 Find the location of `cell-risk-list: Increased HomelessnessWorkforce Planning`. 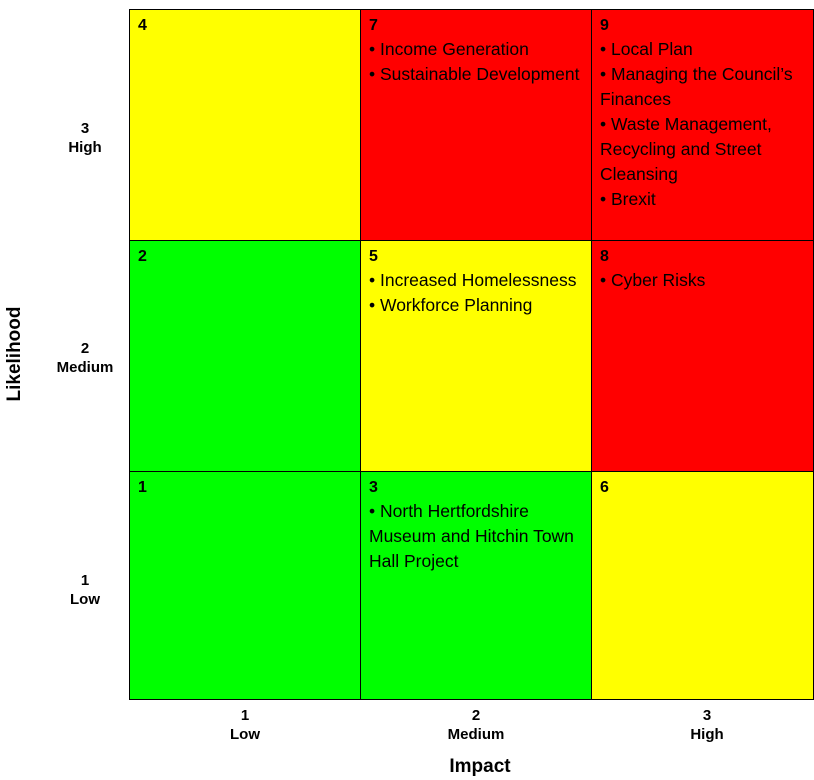

cell-risk-list: Increased HomelessnessWorkforce Planning is located at coordinates (476, 293).